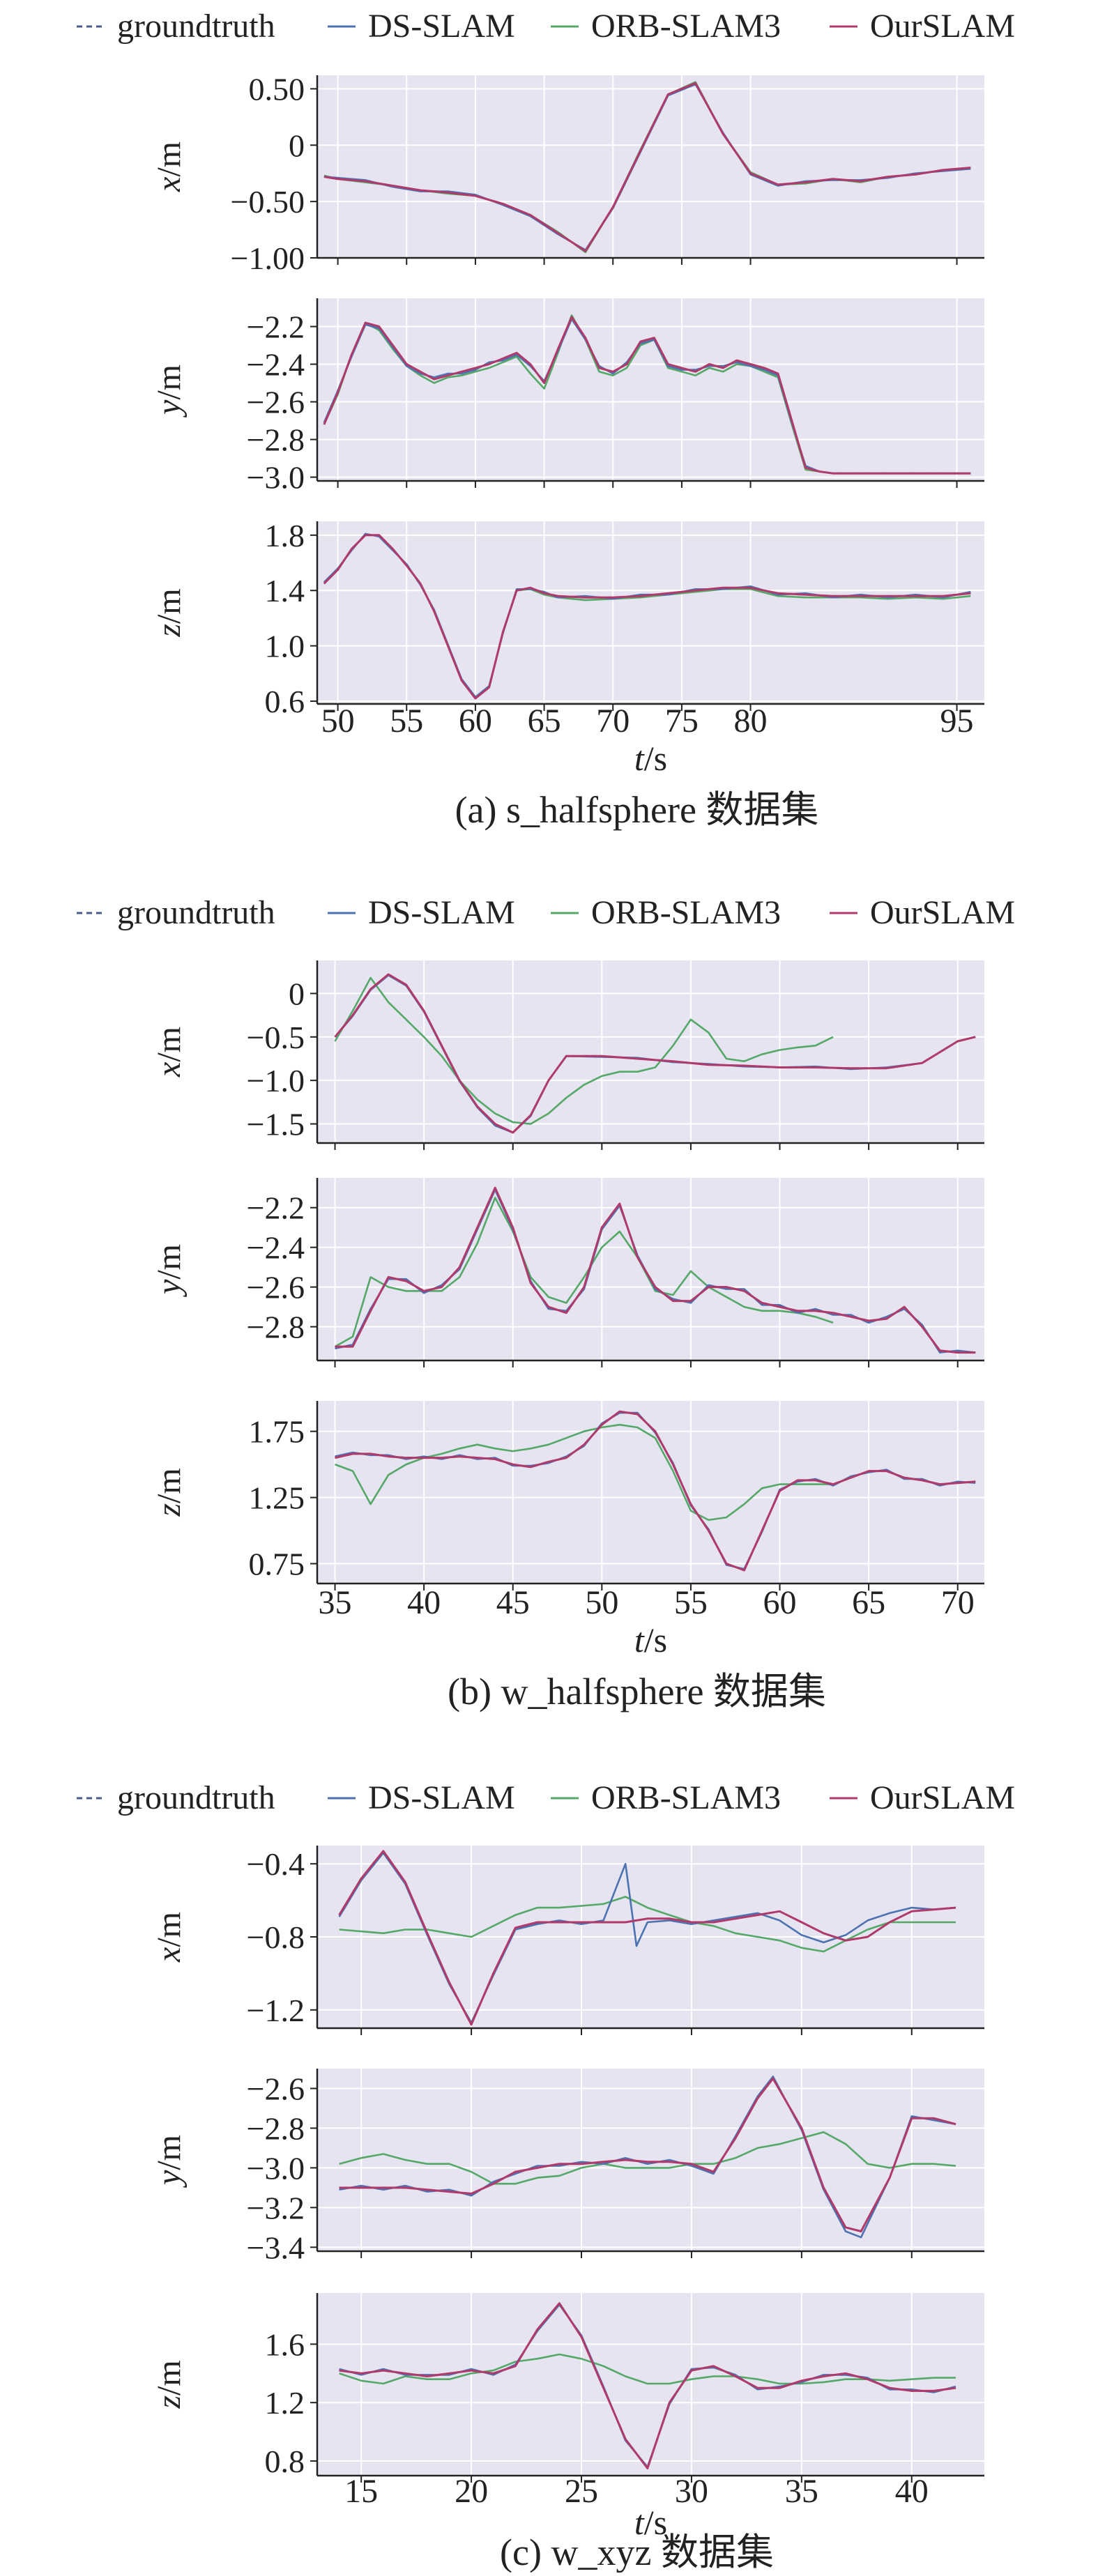 This screenshot has height=2576, width=1098. I want to click on x-tick-label: 35, so click(801, 2491).